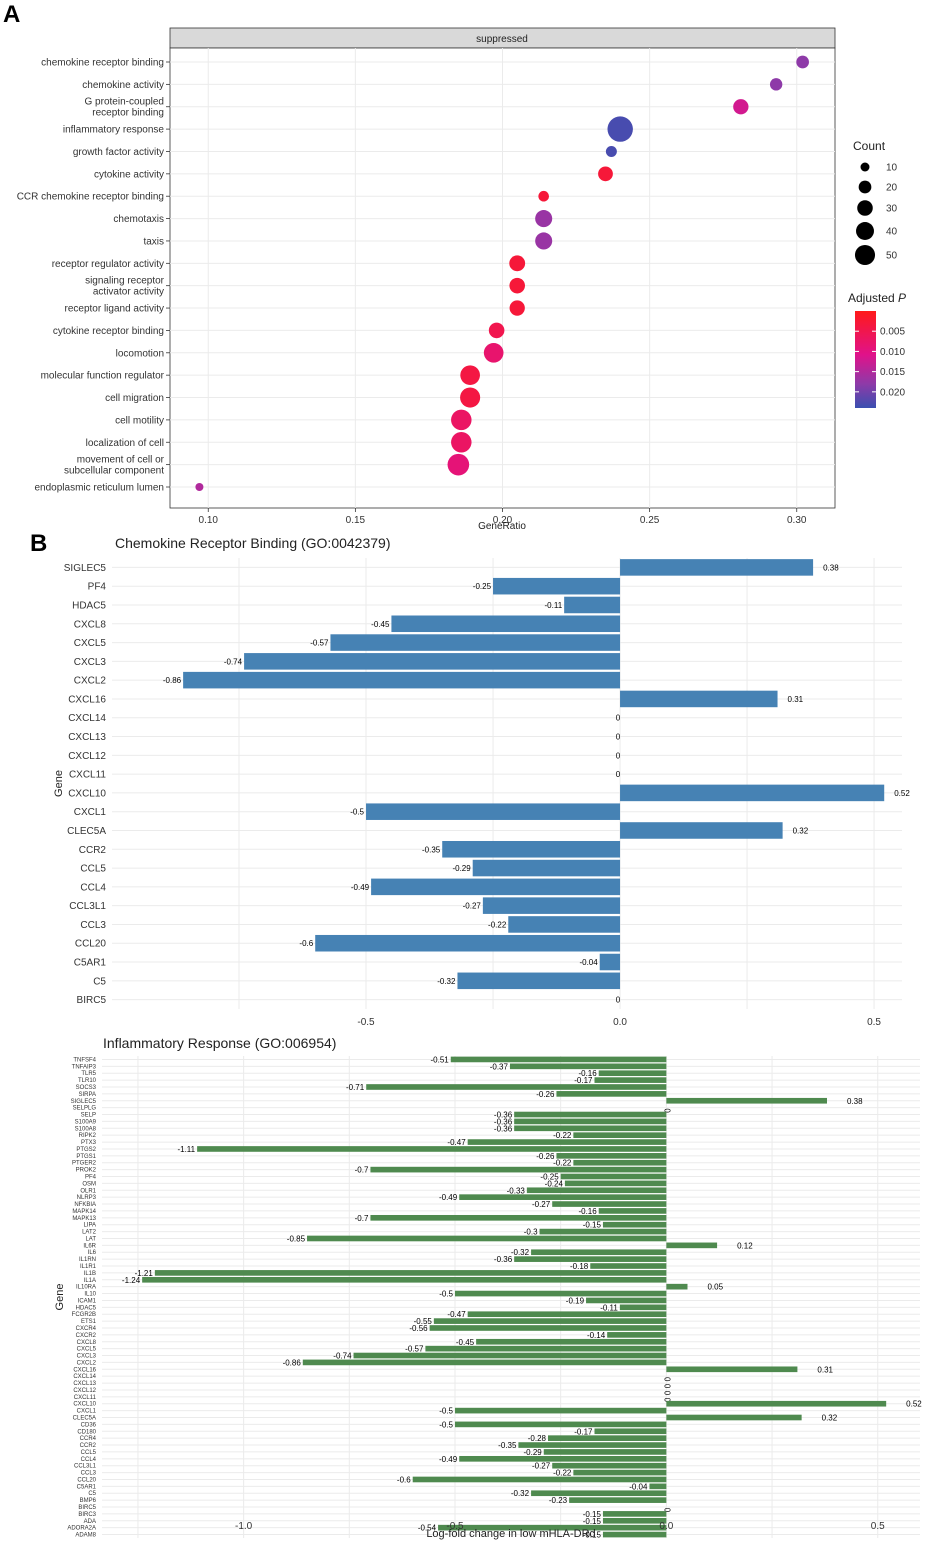  Describe the element at coordinates (88, 1267) in the screenshot. I see `bar-category-label: IL1R1` at that location.